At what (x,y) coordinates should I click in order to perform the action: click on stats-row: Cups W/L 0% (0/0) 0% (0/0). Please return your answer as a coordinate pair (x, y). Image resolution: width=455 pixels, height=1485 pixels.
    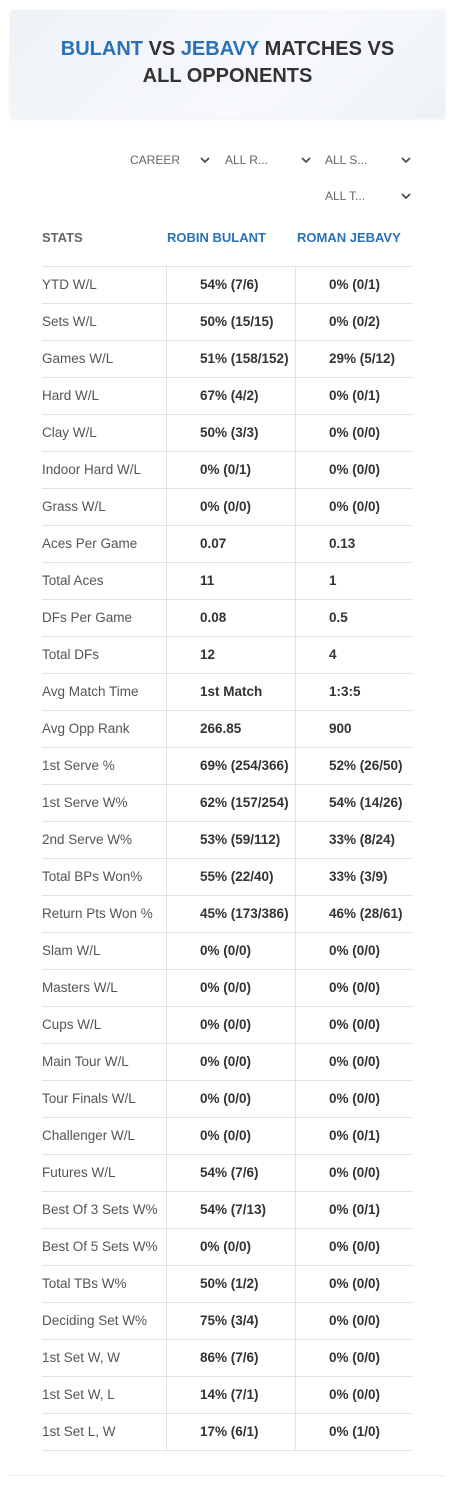
    Looking at the image, I should click on (227, 1024).